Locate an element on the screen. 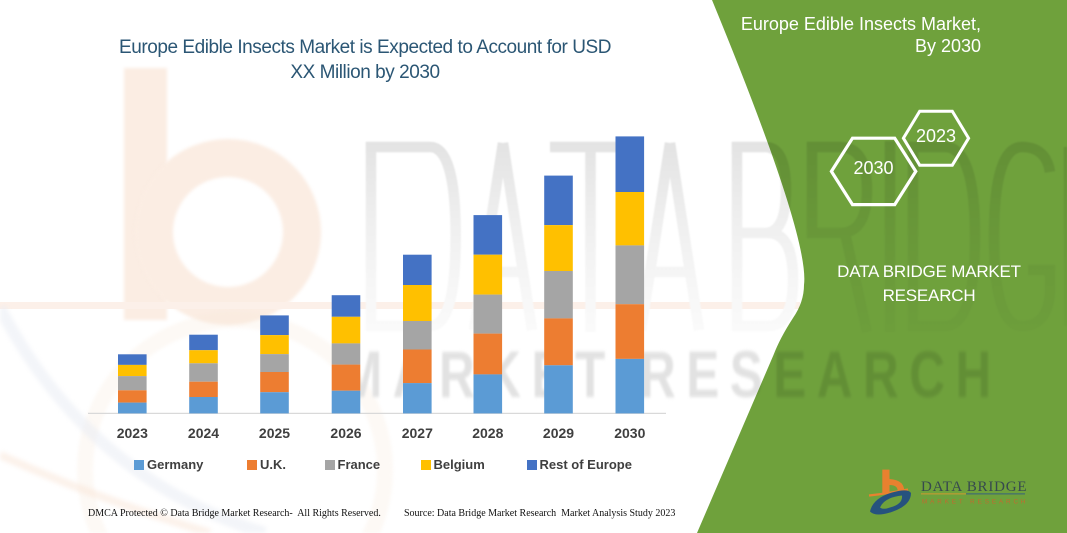  svg-text: DATA BRIDGE is located at coordinates (974, 487).